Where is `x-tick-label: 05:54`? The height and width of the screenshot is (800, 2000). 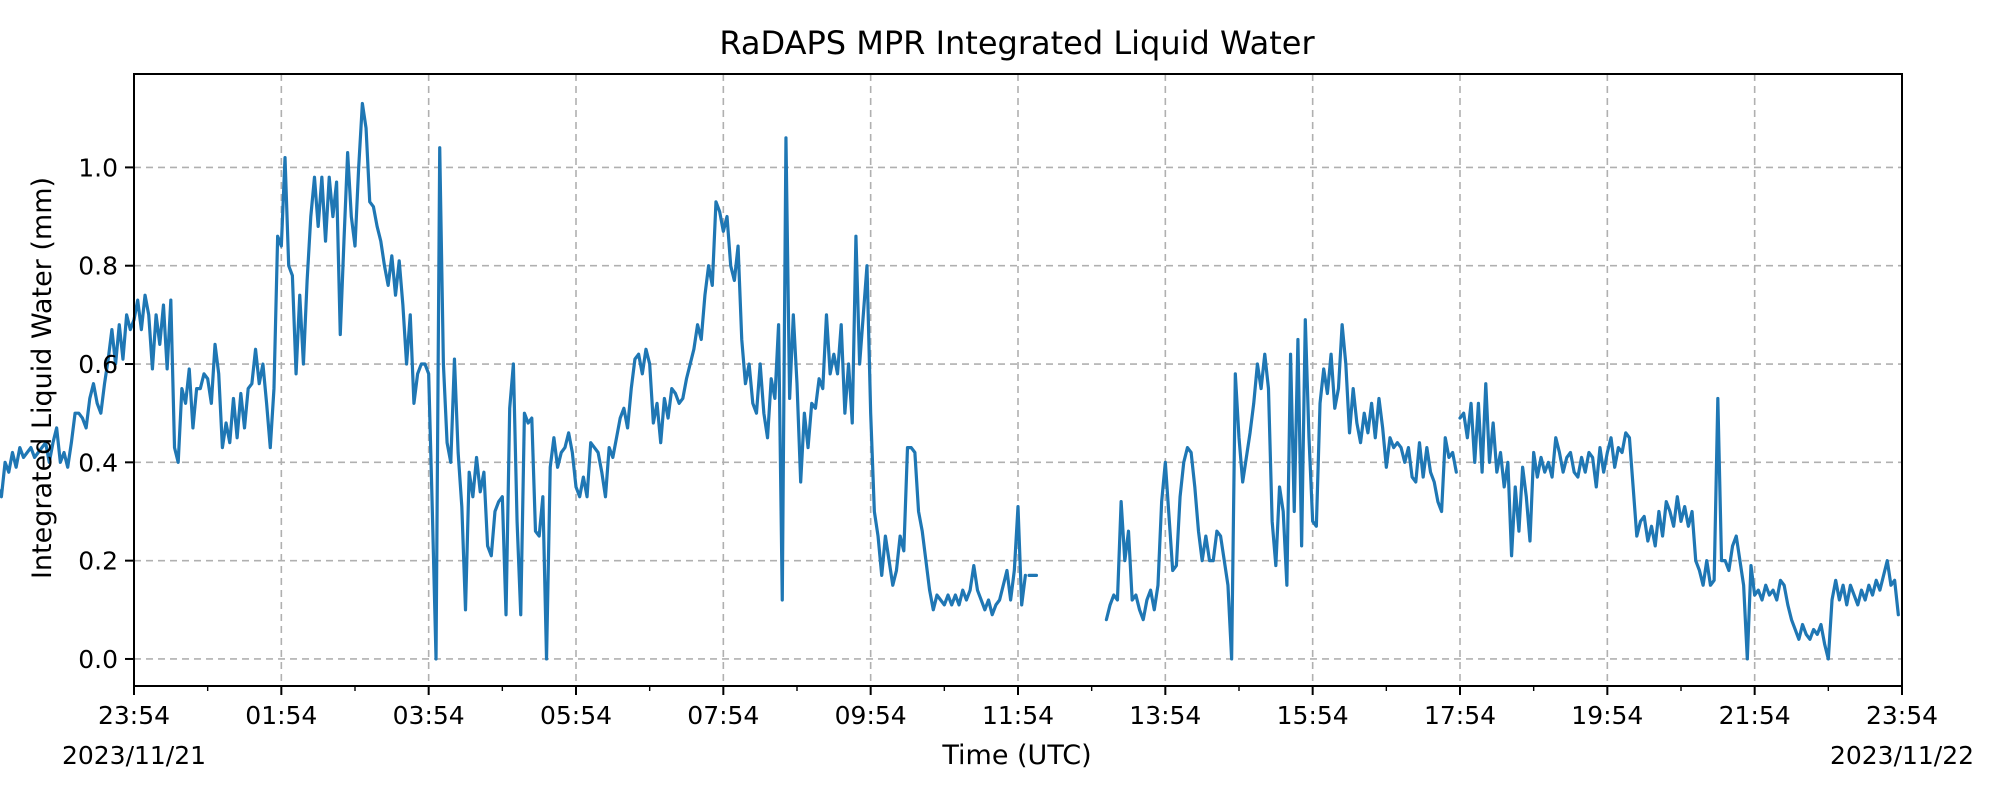 x-tick-label: 05:54 is located at coordinates (576, 715).